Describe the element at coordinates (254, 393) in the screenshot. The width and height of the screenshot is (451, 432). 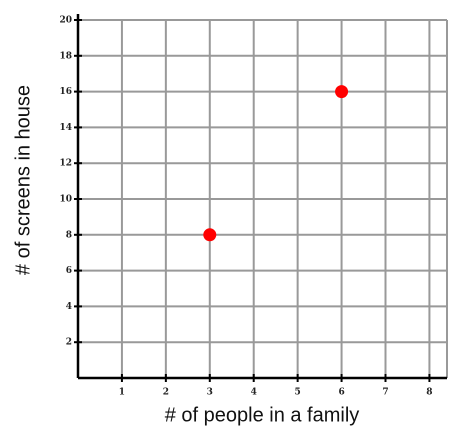
I see `x-tick-label: 4` at that location.